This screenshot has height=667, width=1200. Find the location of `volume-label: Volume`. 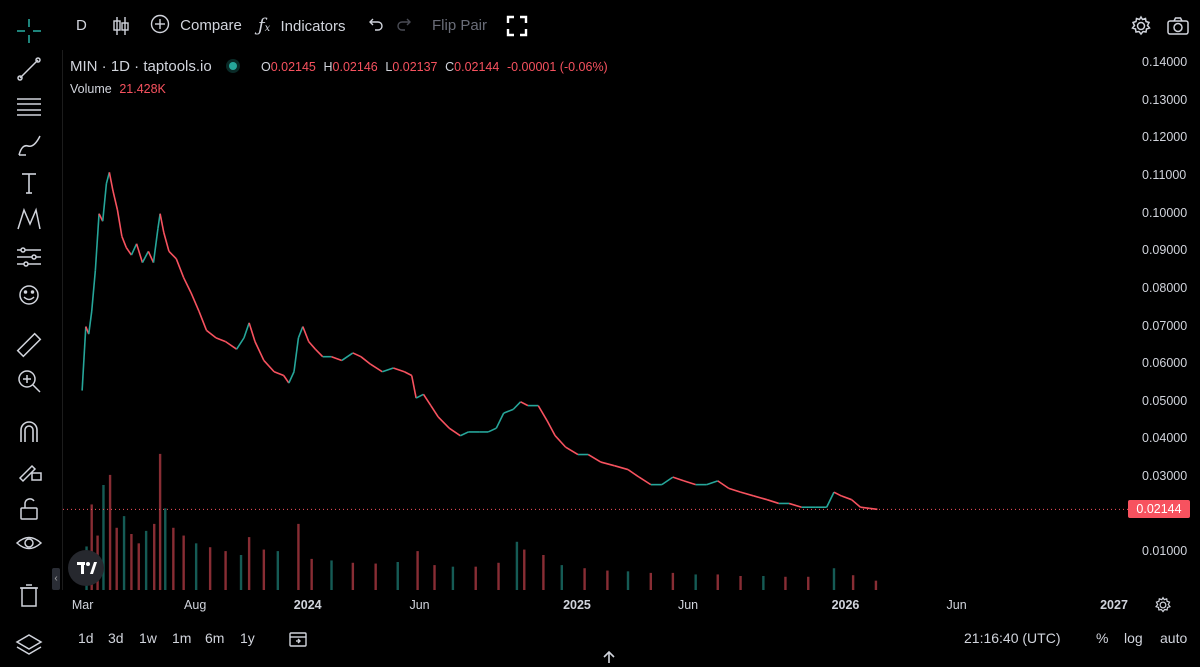

volume-label: Volume is located at coordinates (91, 89).